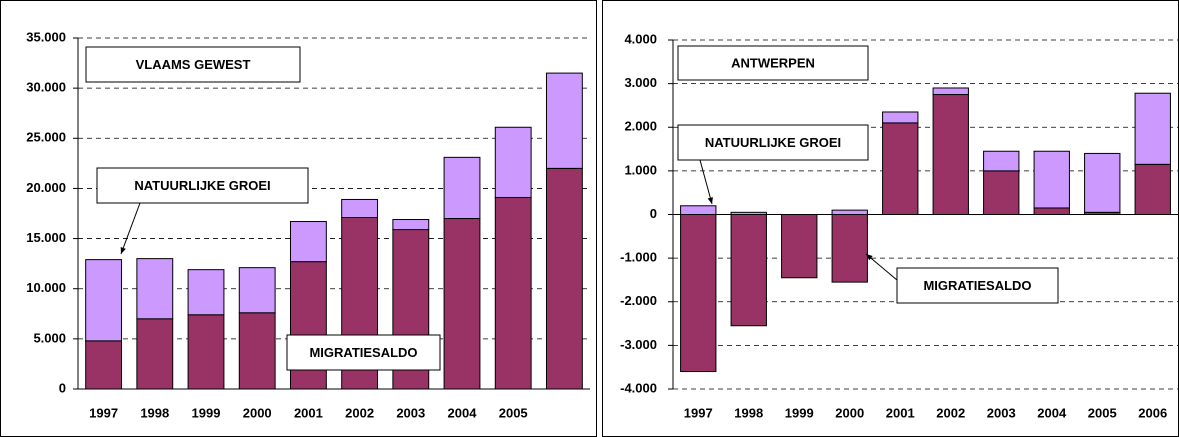 Image resolution: width=1179 pixels, height=437 pixels. I want to click on y-tick-label: 4.000, so click(640, 38).